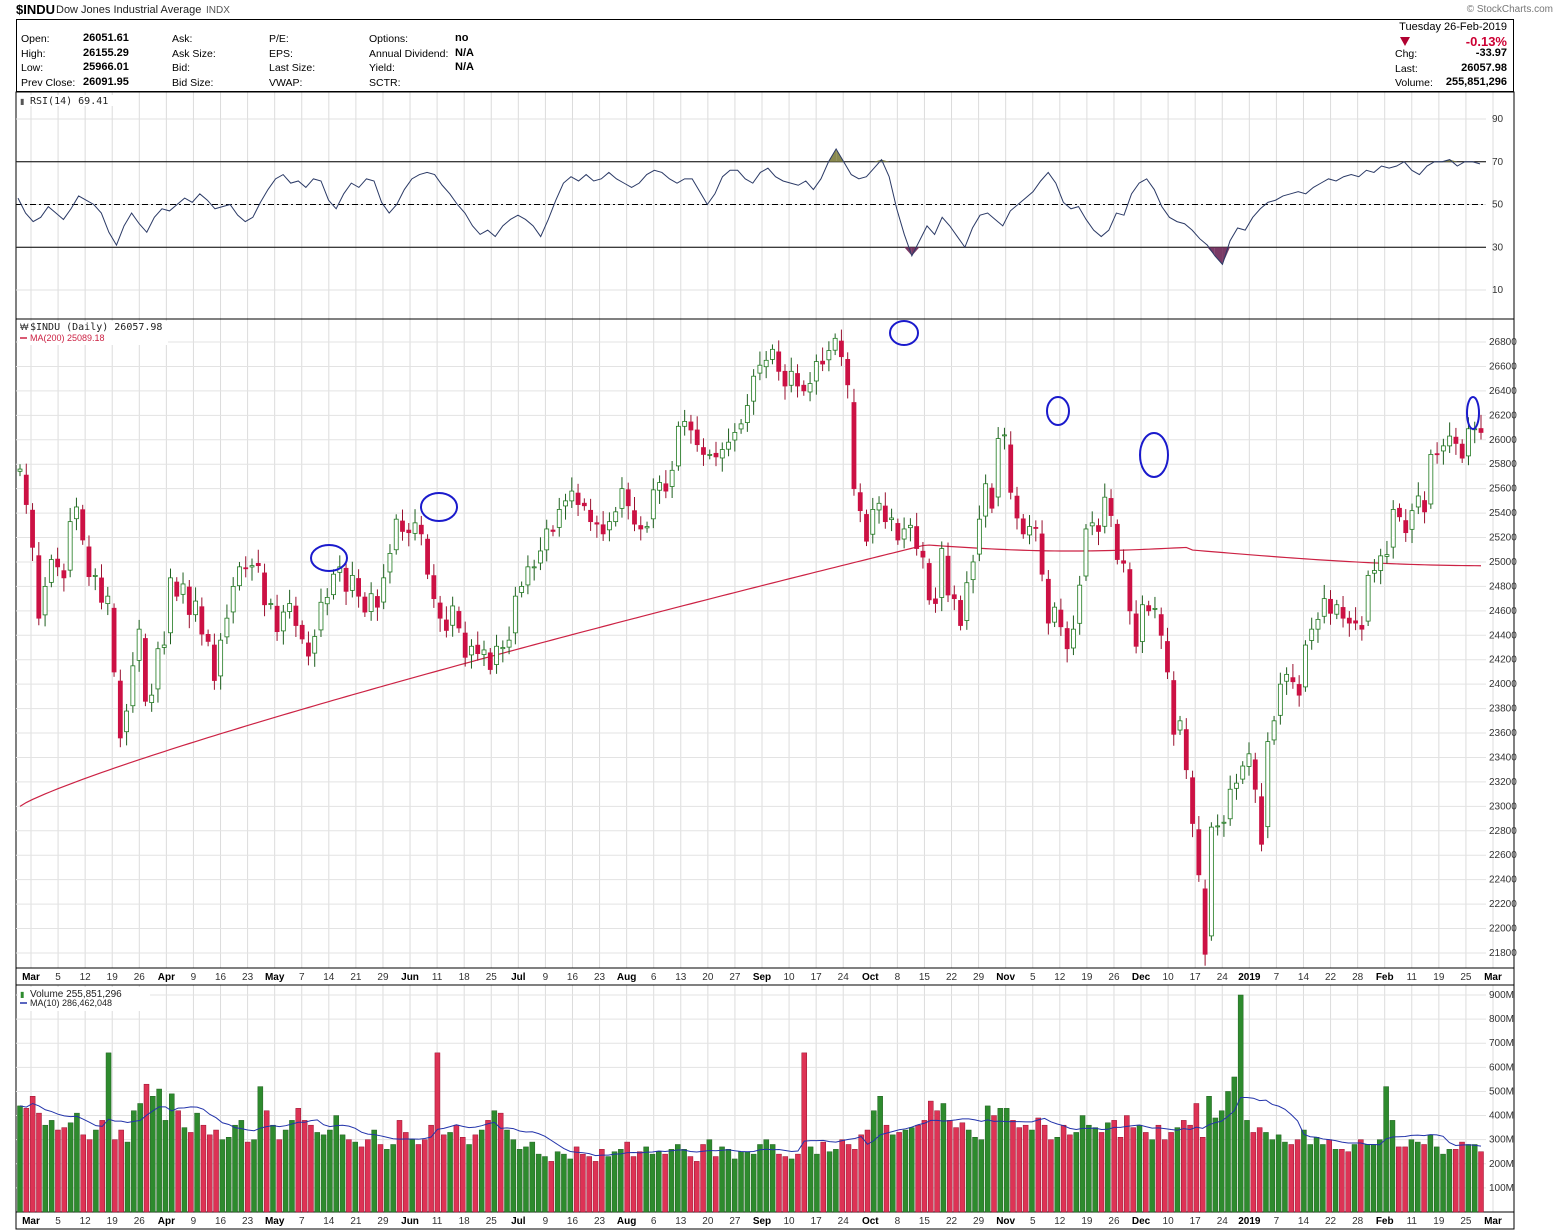  What do you see at coordinates (194, 1221) in the screenshot?
I see `x-axis-label: 9` at bounding box center [194, 1221].